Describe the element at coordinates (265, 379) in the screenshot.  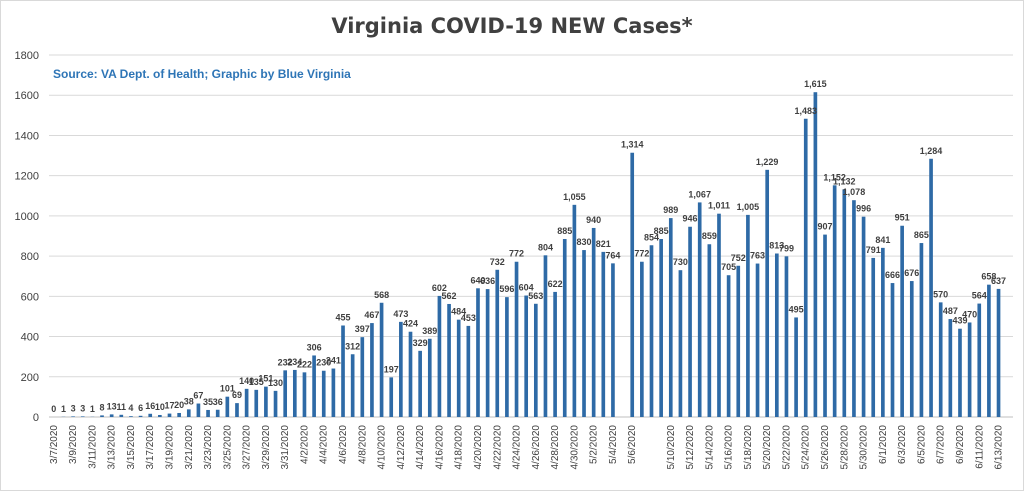
I see `data-label: 151` at that location.